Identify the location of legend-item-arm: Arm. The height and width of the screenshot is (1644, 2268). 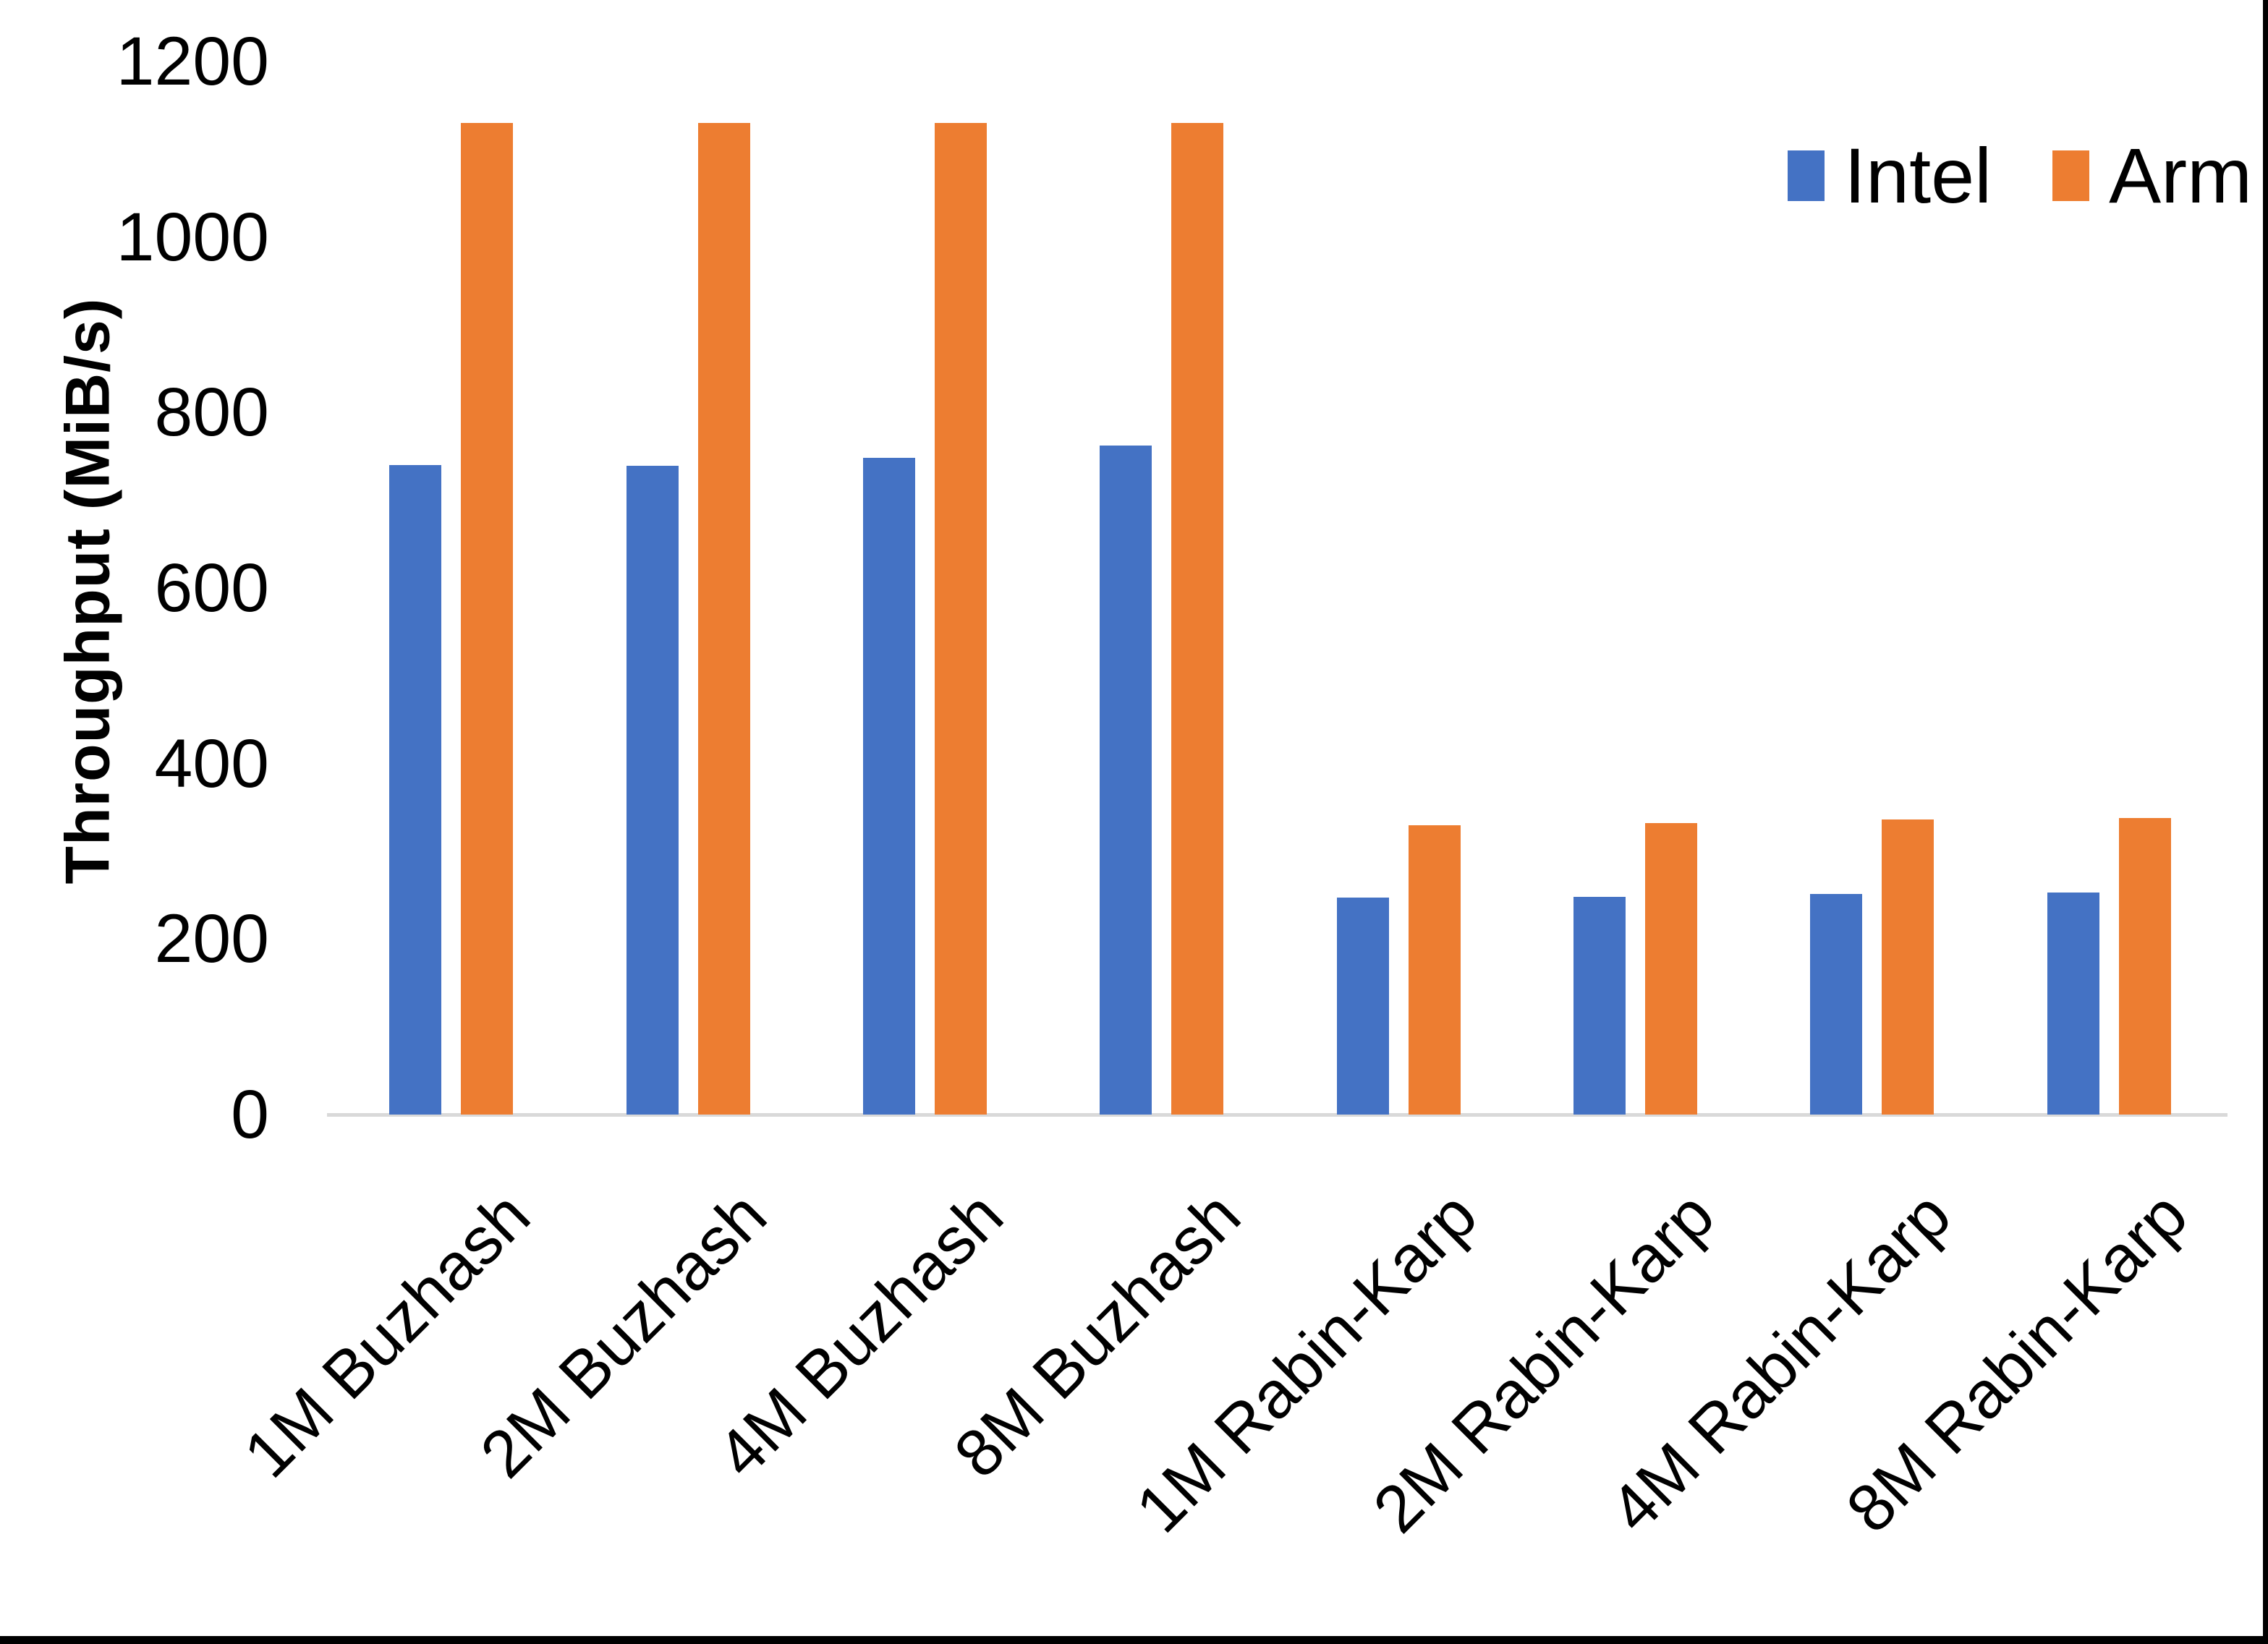
(2152, 176).